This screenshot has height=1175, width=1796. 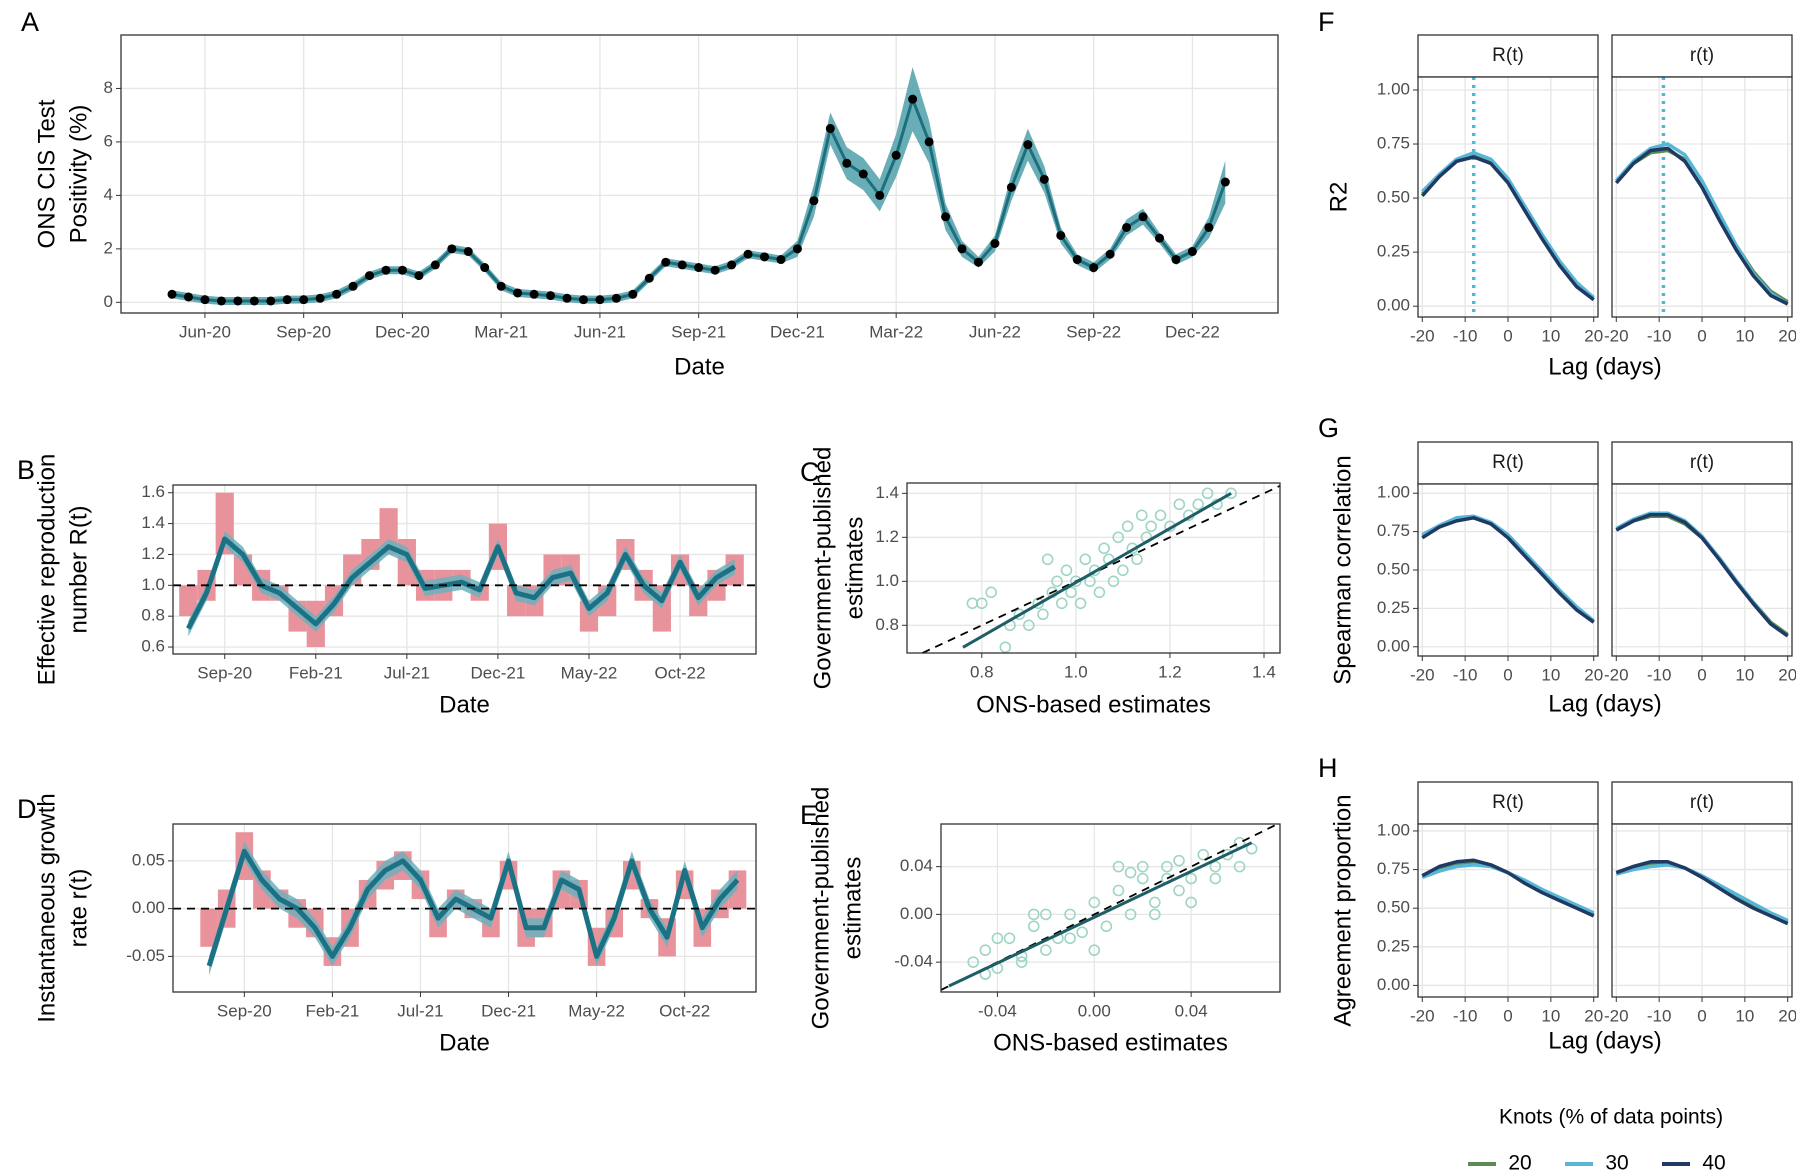 What do you see at coordinates (596, 1010) in the screenshot?
I see `x-tick-label: May-22` at bounding box center [596, 1010].